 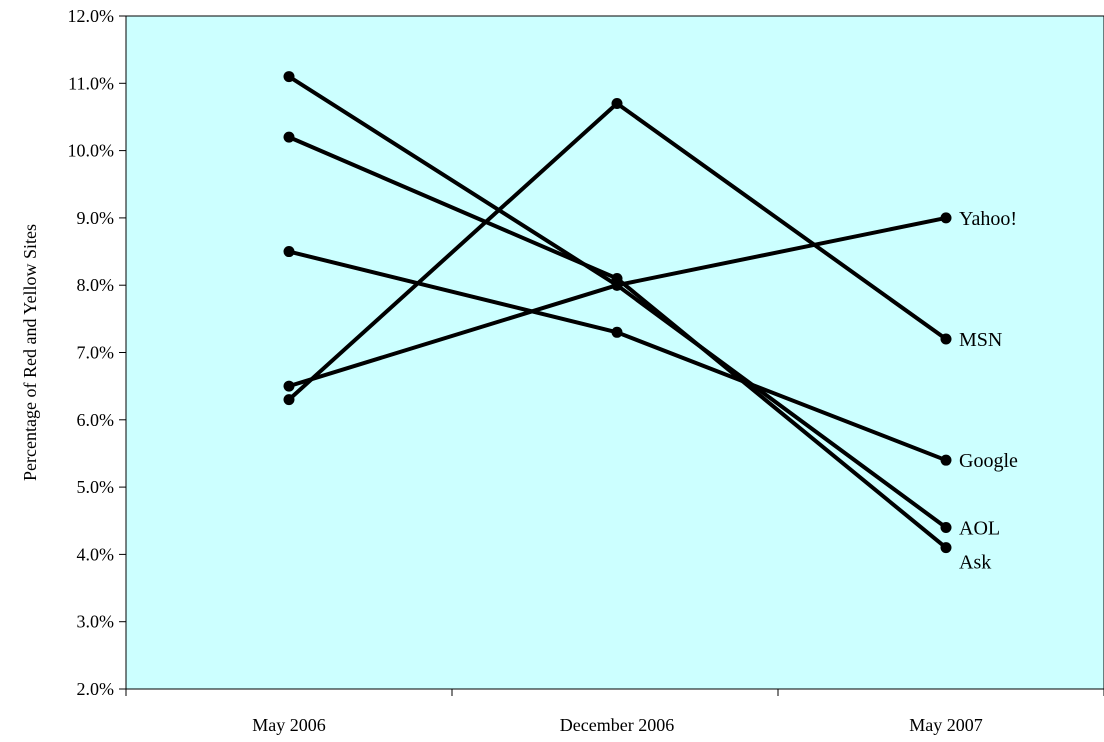 I want to click on x-tick-label: December 2006, so click(x=617, y=725).